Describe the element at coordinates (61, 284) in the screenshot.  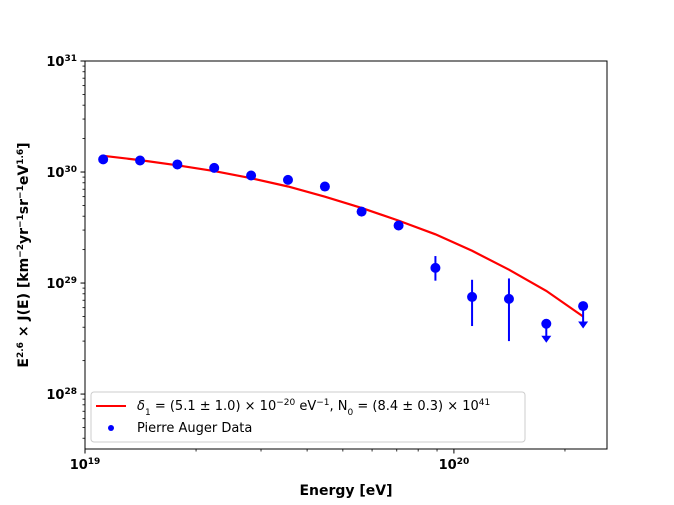
I see `y-tick-label: 1029` at that location.